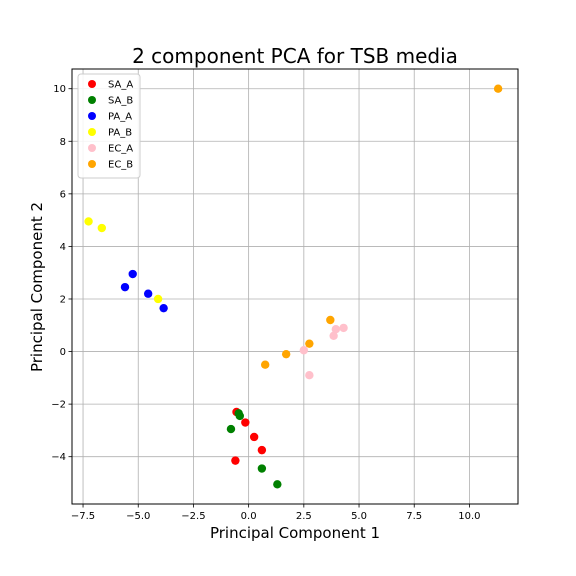 This screenshot has width=576, height=576. I want to click on x-tick-label: 0.0, so click(249, 516).